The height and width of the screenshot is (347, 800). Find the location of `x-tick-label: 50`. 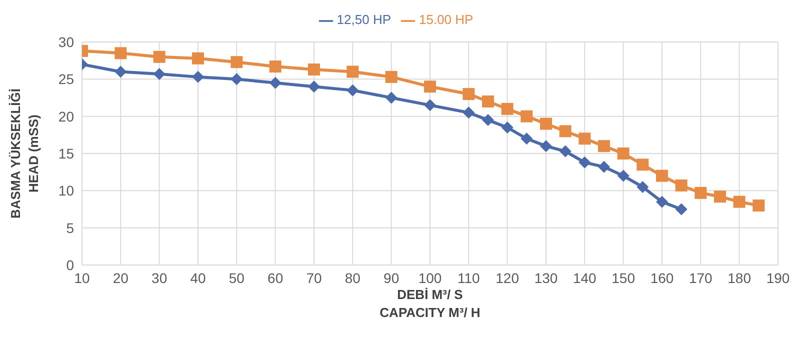

x-tick-label: 50 is located at coordinates (236, 278).